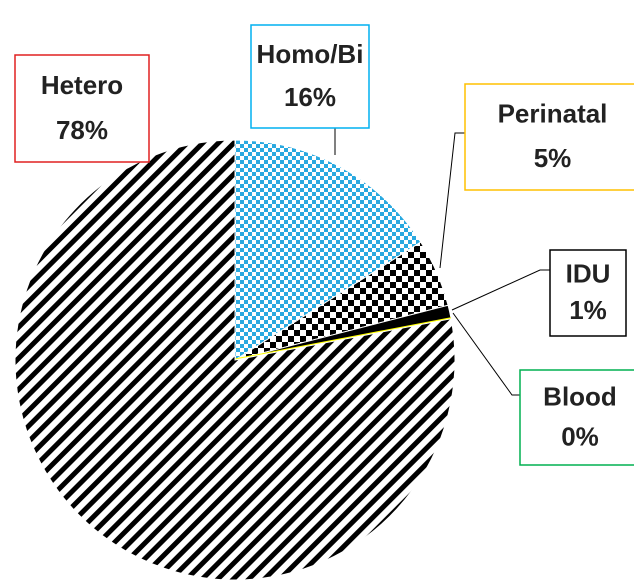 The width and height of the screenshot is (634, 581). What do you see at coordinates (328, 250) in the screenshot?
I see `pie-slice` at bounding box center [328, 250].